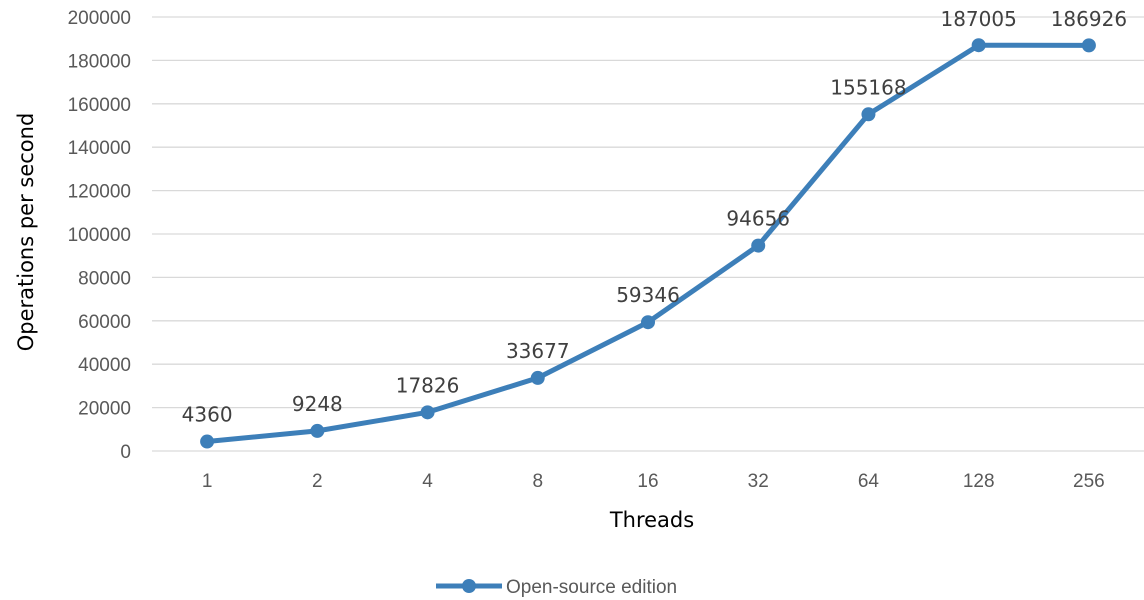  What do you see at coordinates (99, 192) in the screenshot?
I see `y-tick-label: 120000` at bounding box center [99, 192].